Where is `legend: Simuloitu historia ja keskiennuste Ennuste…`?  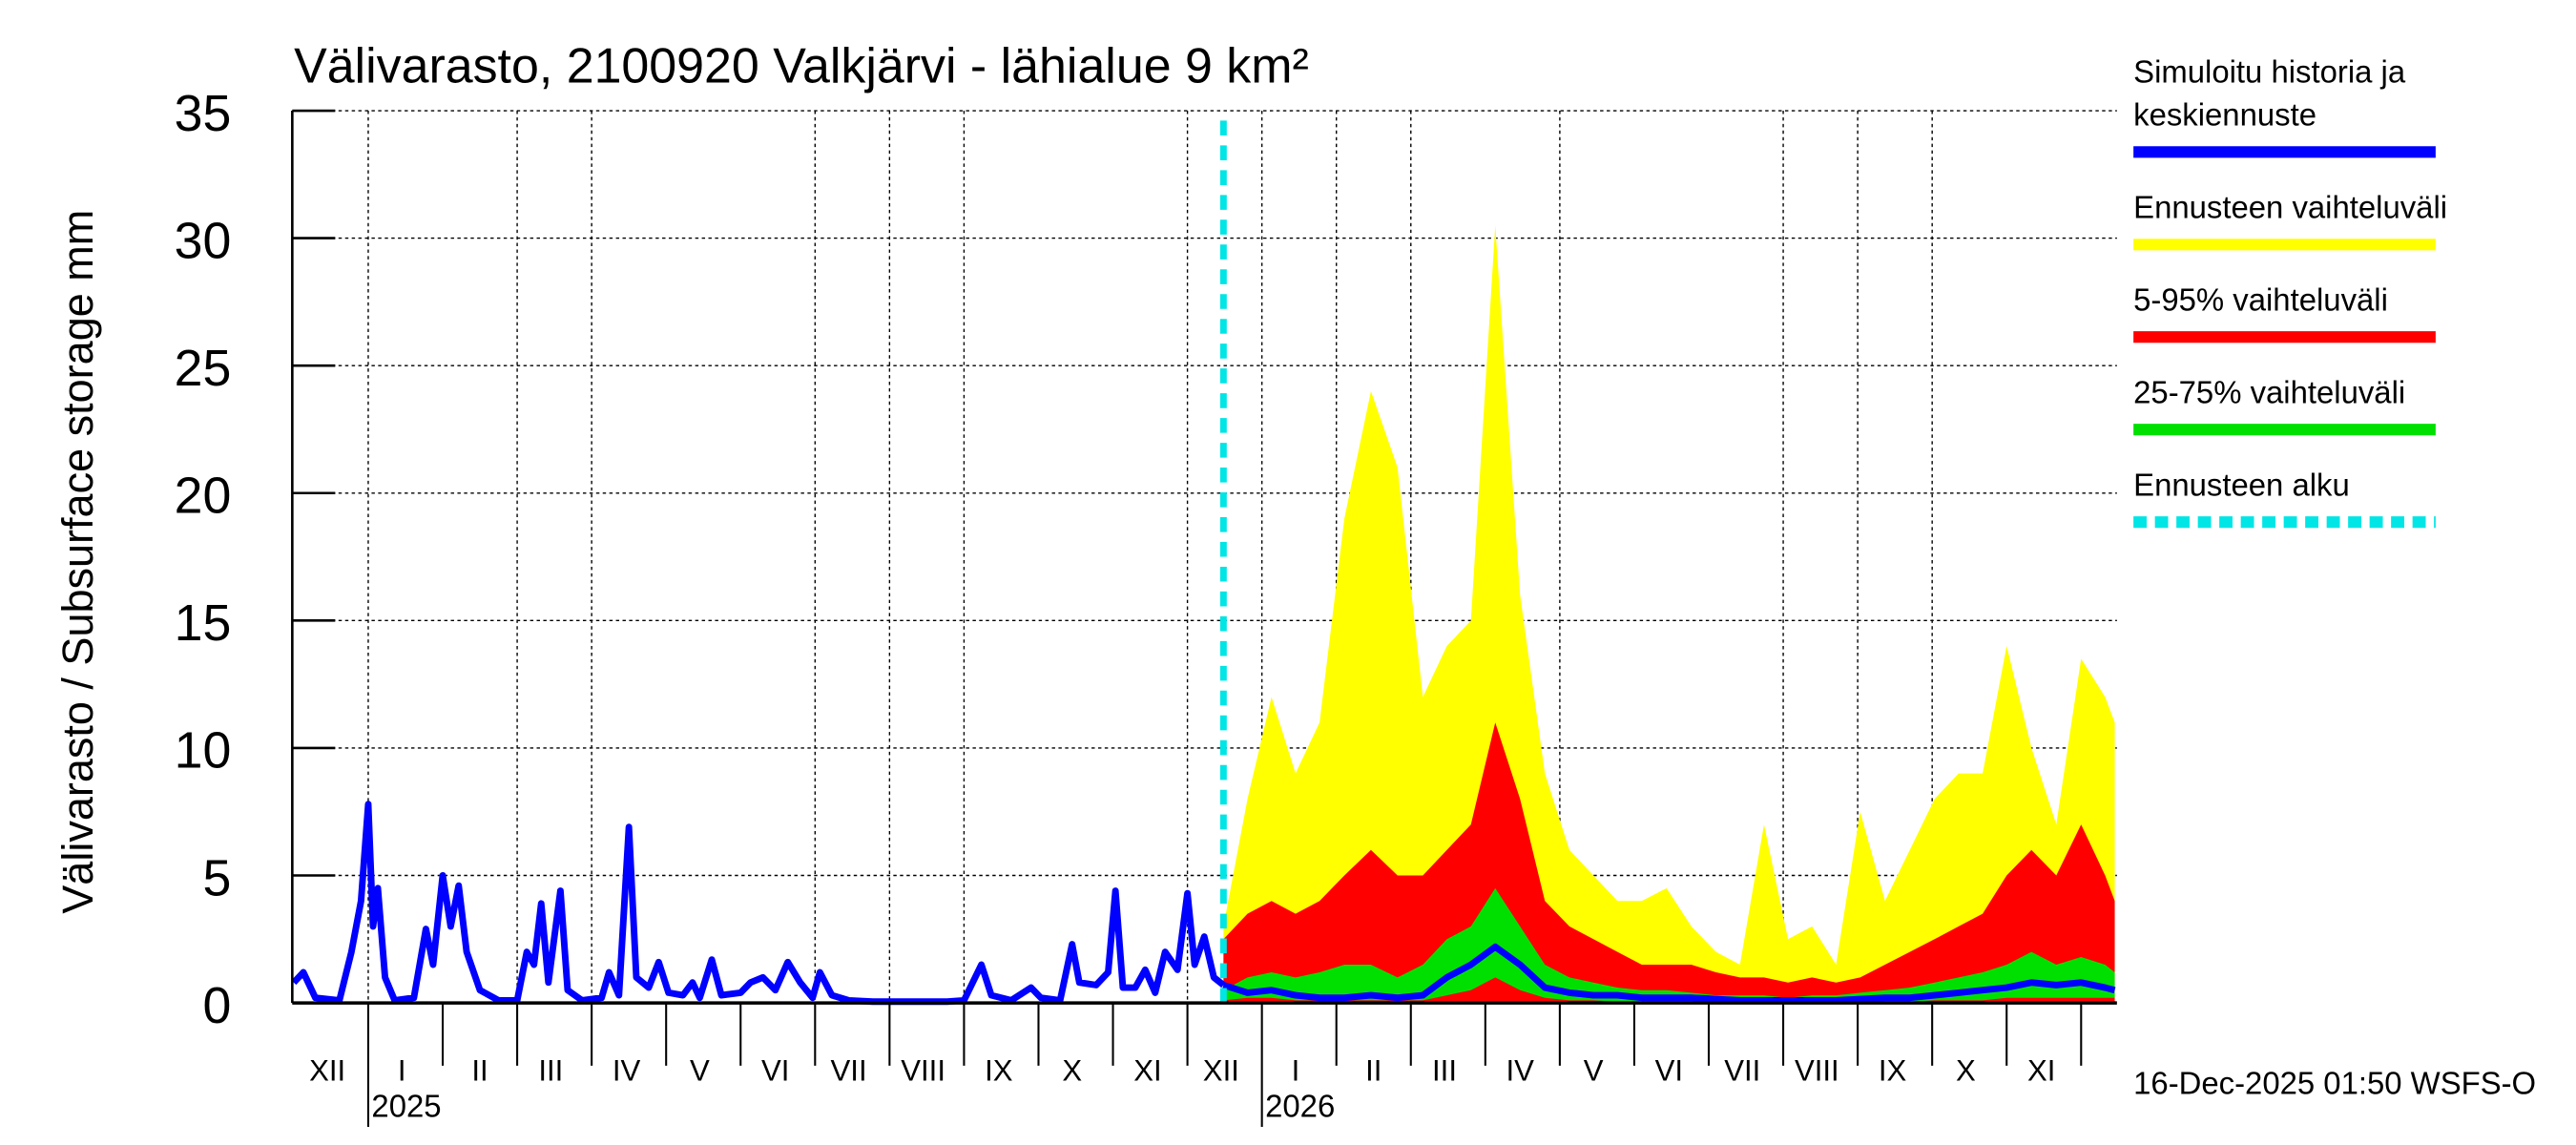
legend: Simuloitu historia ja keskiennuste Ennuste… is located at coordinates (2290, 291).